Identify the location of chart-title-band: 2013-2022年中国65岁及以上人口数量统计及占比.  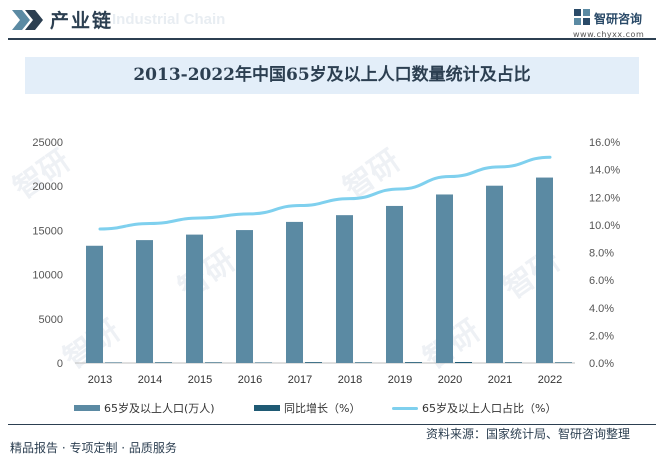
(332, 75).